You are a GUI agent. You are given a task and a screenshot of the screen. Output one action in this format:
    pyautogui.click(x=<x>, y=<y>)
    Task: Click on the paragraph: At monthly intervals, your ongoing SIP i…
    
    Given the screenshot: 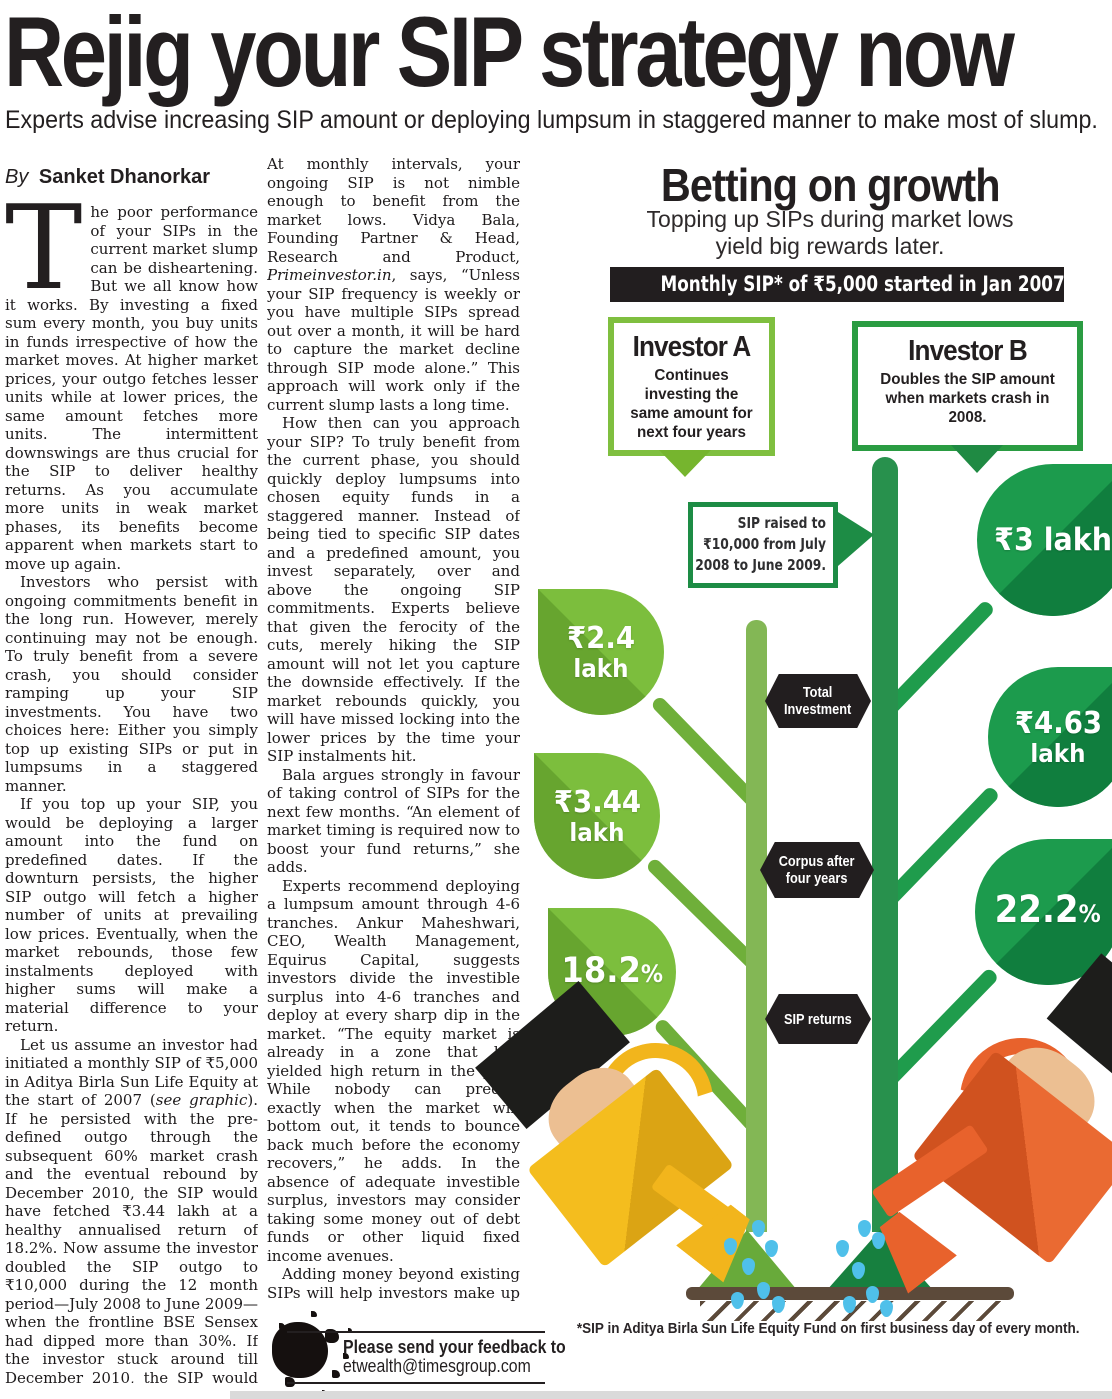 What is the action you would take?
    pyautogui.click(x=393, y=284)
    